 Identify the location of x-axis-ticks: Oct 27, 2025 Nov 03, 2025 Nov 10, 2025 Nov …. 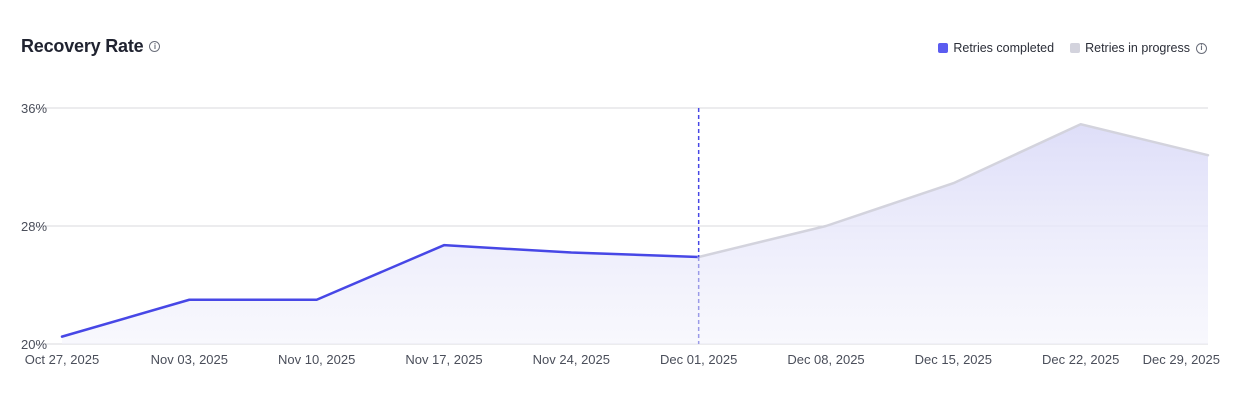
(622, 359).